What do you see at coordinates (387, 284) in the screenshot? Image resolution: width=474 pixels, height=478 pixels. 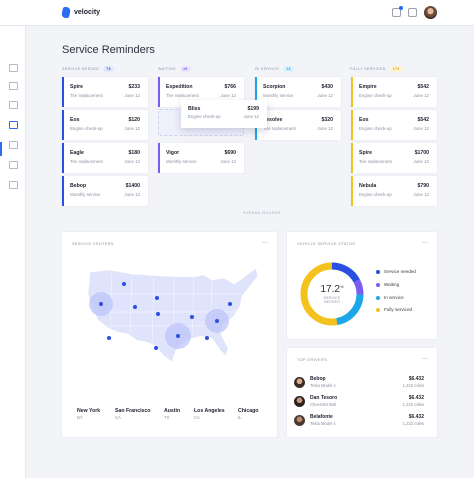 I see `legend-waiting: Waiting` at bounding box center [387, 284].